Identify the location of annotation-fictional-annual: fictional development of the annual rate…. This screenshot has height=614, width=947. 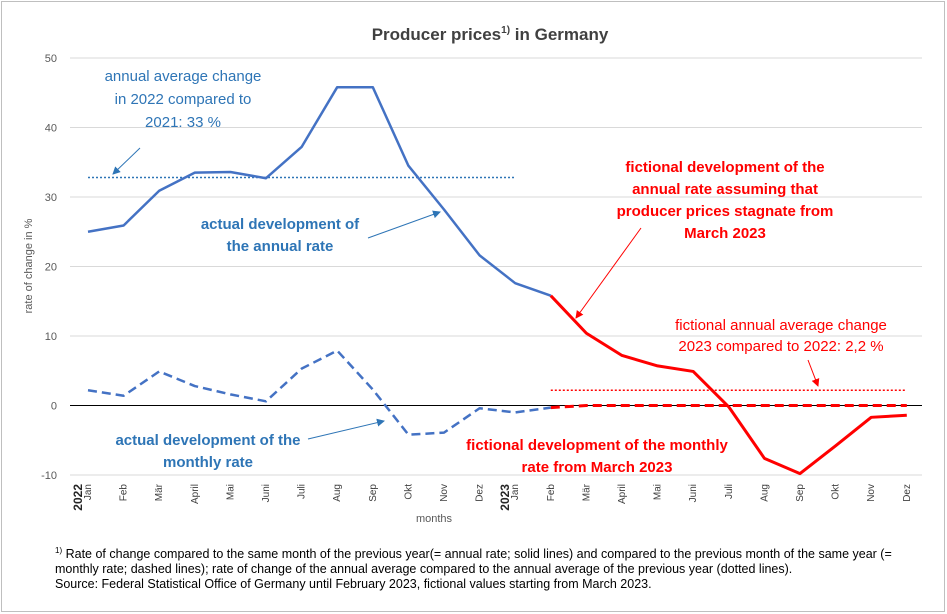
(704, 239).